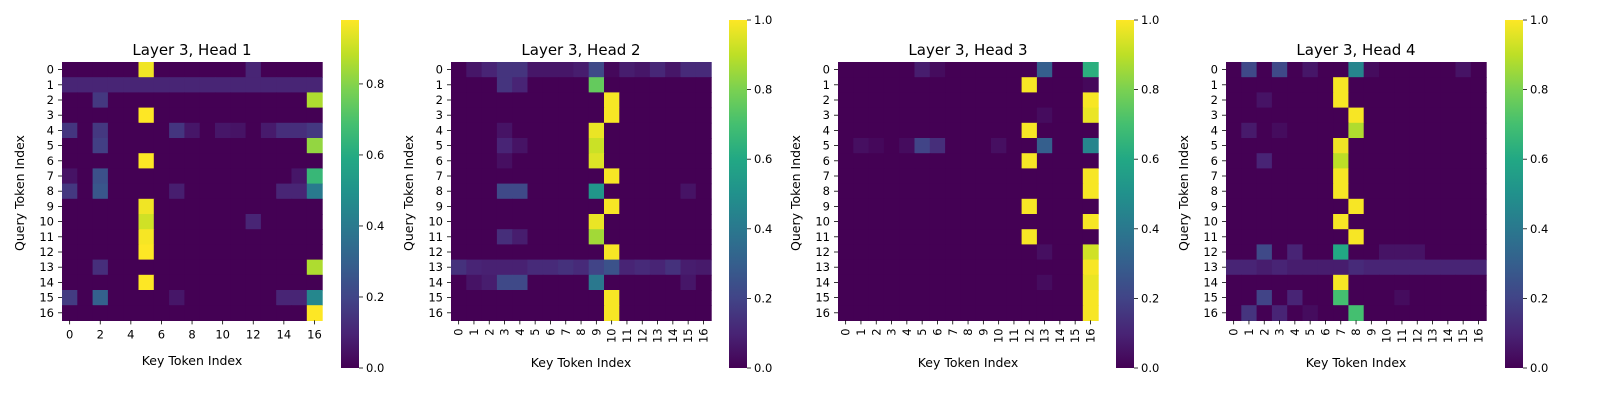 The image size is (1600, 400). I want to click on x-tick-label: 8, so click(968, 331).